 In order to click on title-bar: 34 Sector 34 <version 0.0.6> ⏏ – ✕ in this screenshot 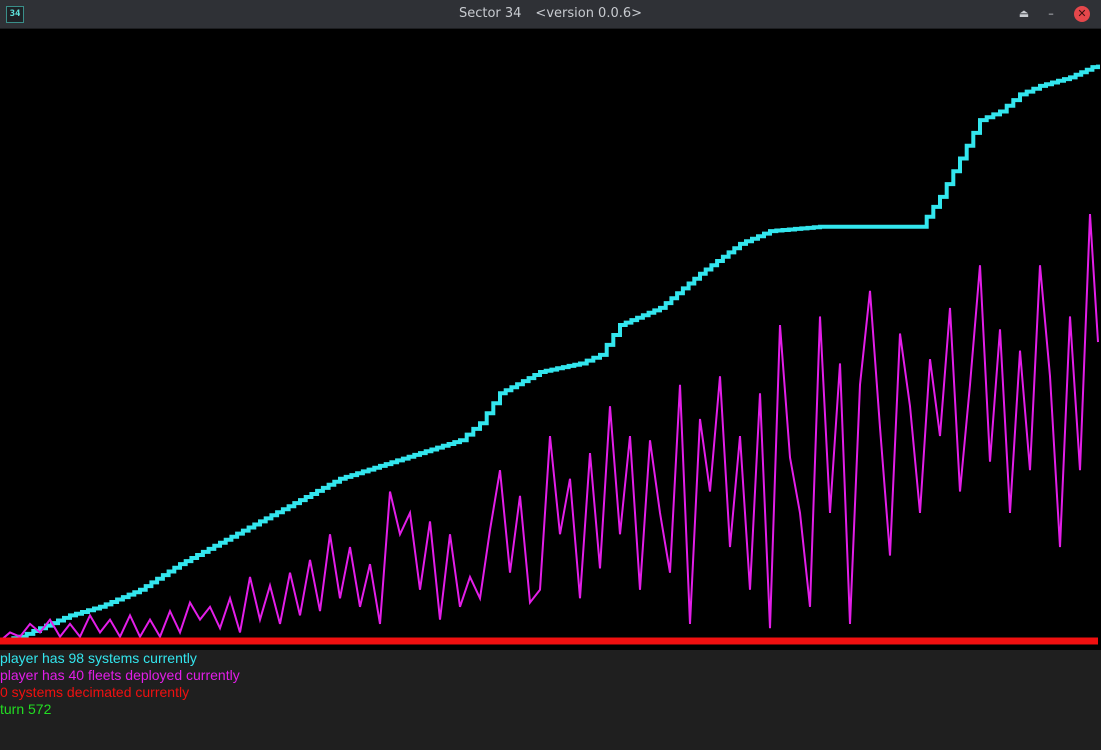, I will do `click(550, 14)`.